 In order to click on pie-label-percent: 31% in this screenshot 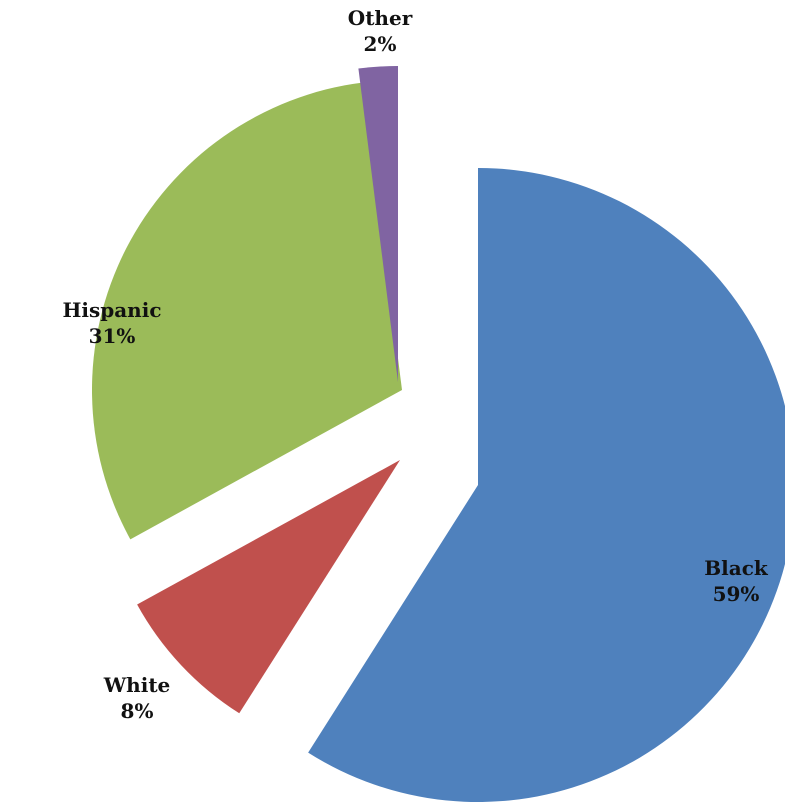, I will do `click(112, 336)`.